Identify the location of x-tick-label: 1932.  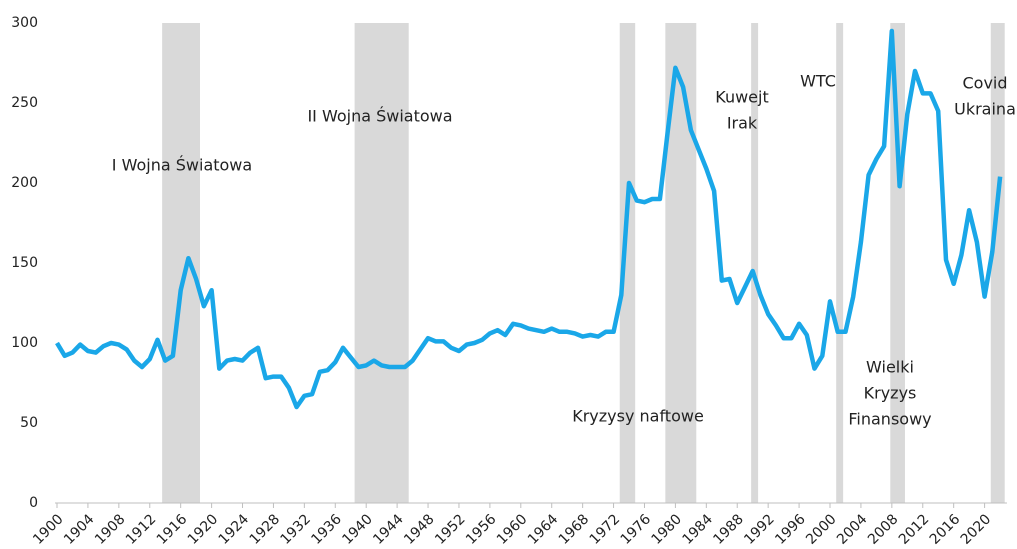
(296, 529).